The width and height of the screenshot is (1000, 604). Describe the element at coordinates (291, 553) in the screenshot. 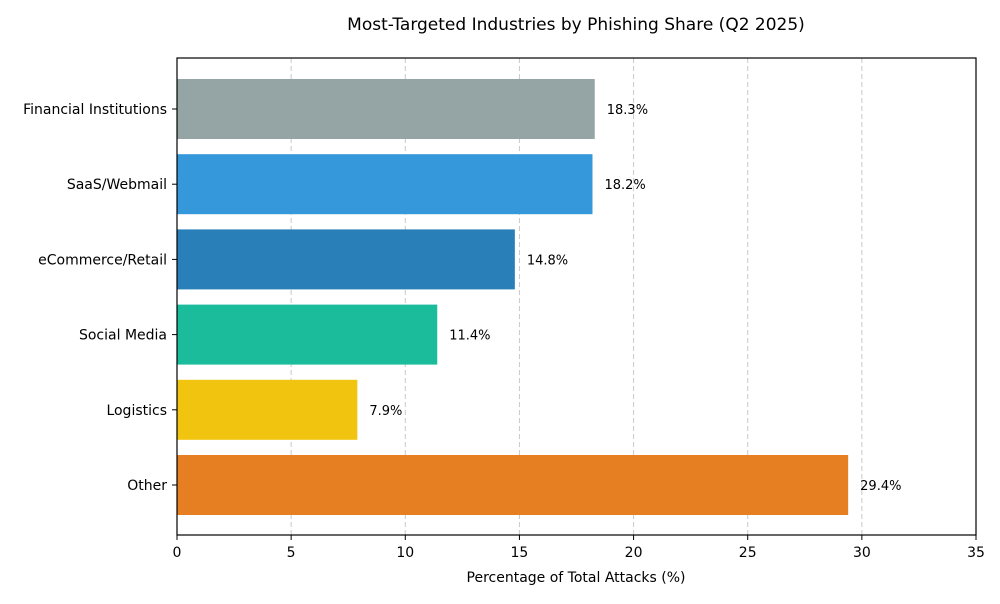

I see `x-tick-label: 5` at that location.